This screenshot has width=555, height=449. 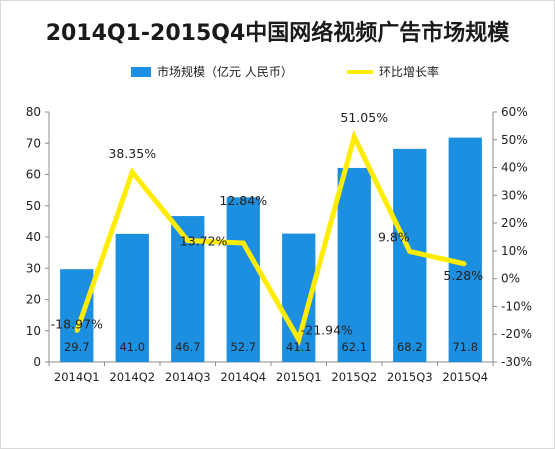 I want to click on bar-data-label: 68.2, so click(x=410, y=347).